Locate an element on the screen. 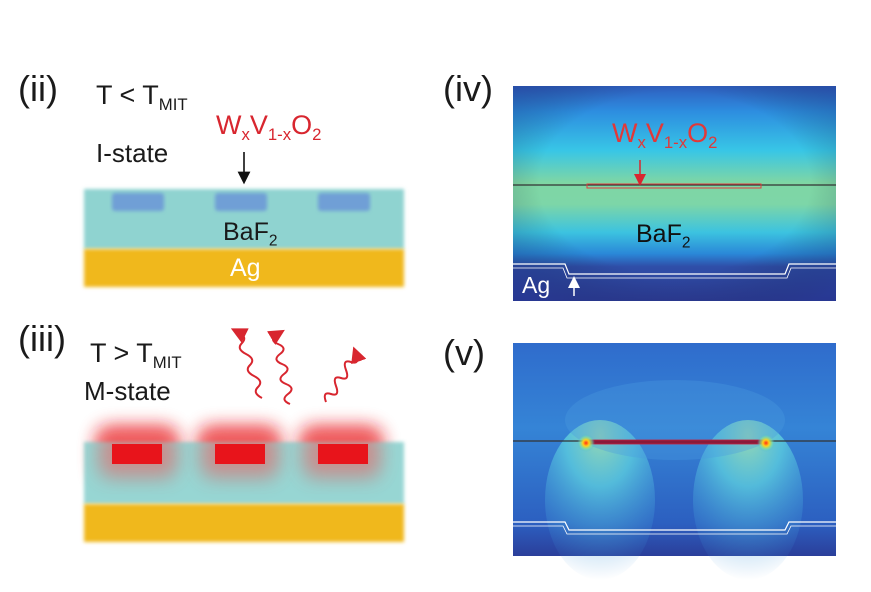 This screenshot has width=871, height=592. material-label-iv: WxV1-xO2 is located at coordinates (664, 135).